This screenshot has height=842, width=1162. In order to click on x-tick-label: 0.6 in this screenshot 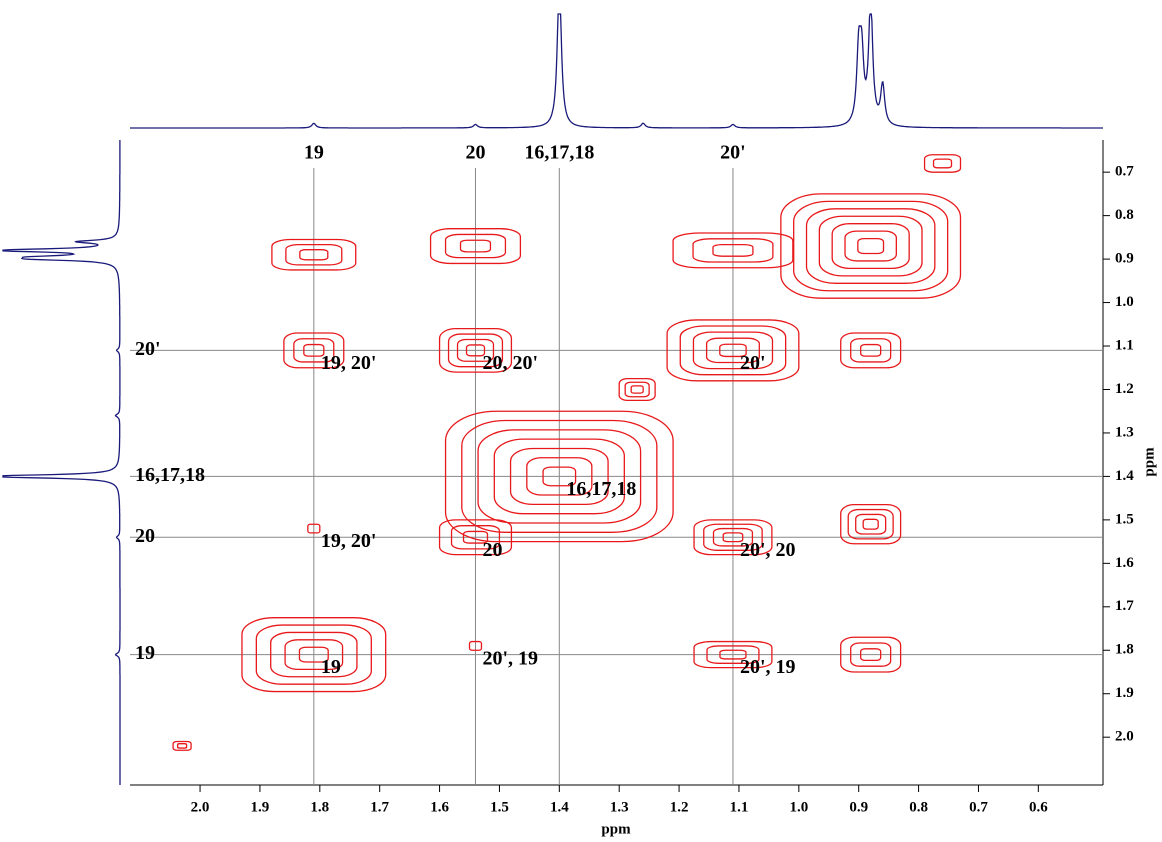, I will do `click(1038, 807)`.